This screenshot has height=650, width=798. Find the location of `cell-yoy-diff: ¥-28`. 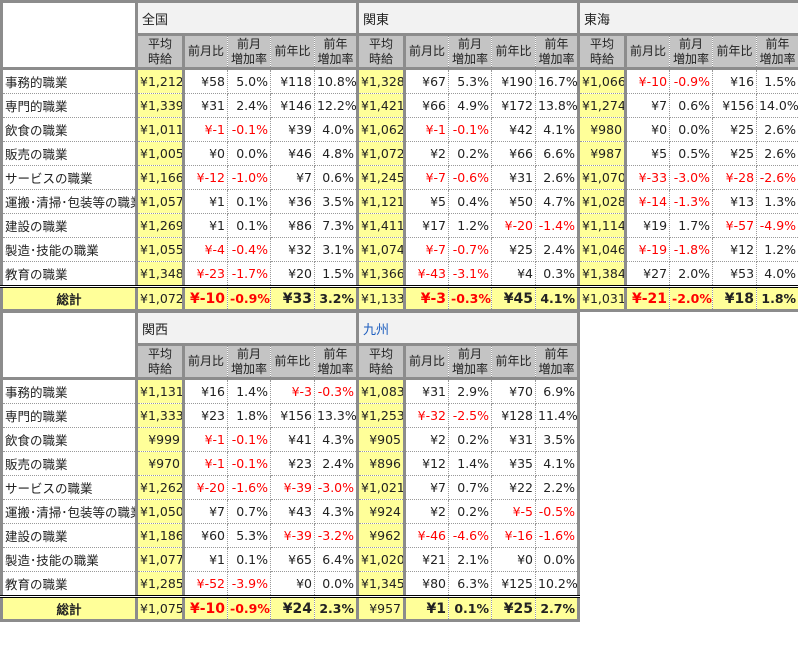

cell-yoy-diff: ¥-28 is located at coordinates (735, 177).